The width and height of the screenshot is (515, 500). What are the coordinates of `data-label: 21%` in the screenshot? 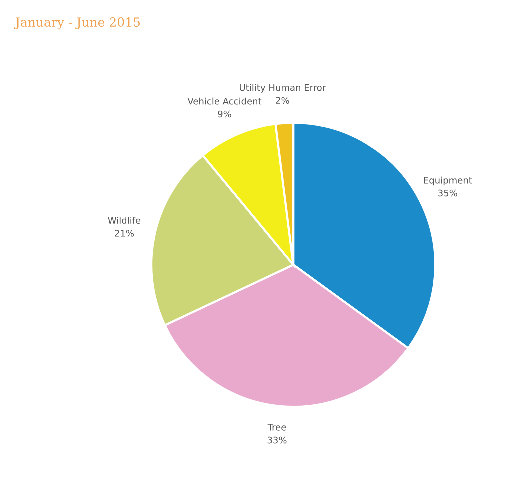 It's located at (124, 233).